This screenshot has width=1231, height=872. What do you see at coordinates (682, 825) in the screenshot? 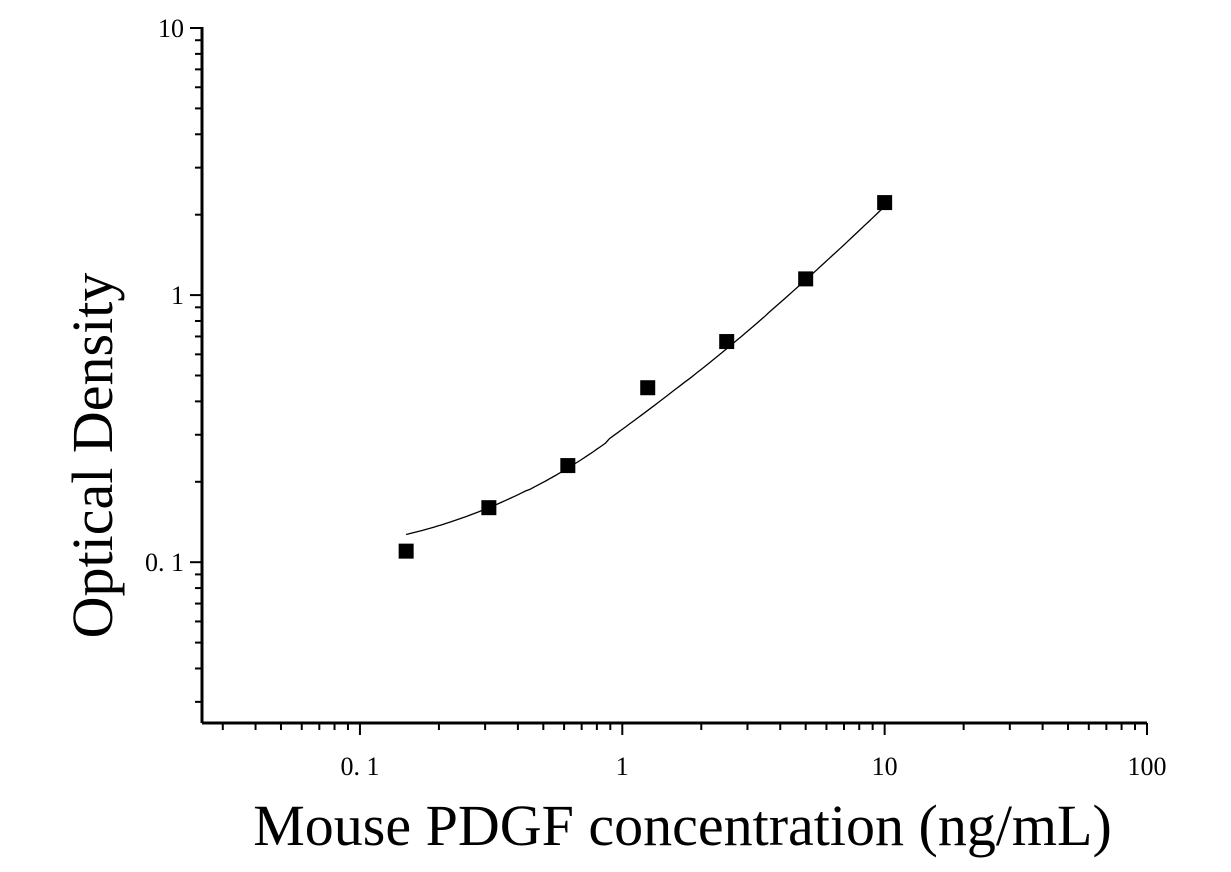
I see `x-axis-title: Mouse PDGF concentration (ng/mL)` at bounding box center [682, 825].